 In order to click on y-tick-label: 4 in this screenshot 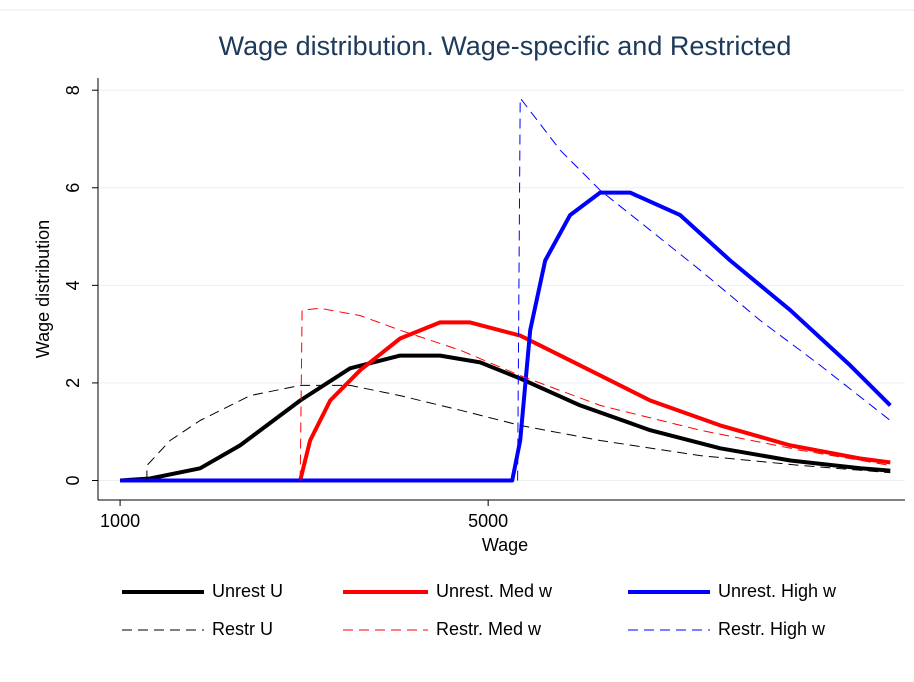, I will do `click(73, 285)`.